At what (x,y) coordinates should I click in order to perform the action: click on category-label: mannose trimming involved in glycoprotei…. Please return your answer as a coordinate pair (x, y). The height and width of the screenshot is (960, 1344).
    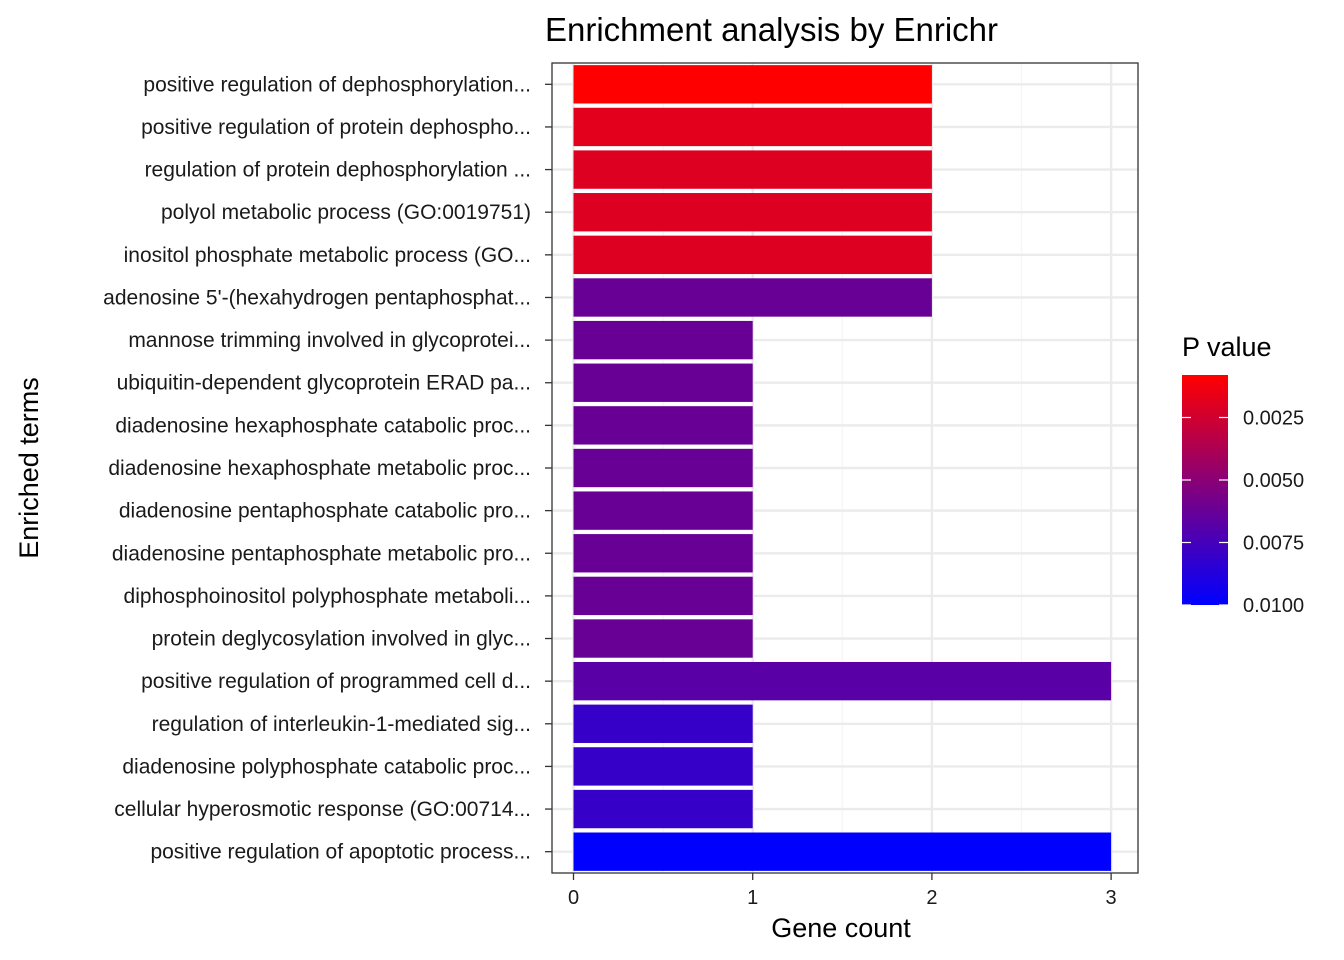
    Looking at the image, I should click on (329, 340).